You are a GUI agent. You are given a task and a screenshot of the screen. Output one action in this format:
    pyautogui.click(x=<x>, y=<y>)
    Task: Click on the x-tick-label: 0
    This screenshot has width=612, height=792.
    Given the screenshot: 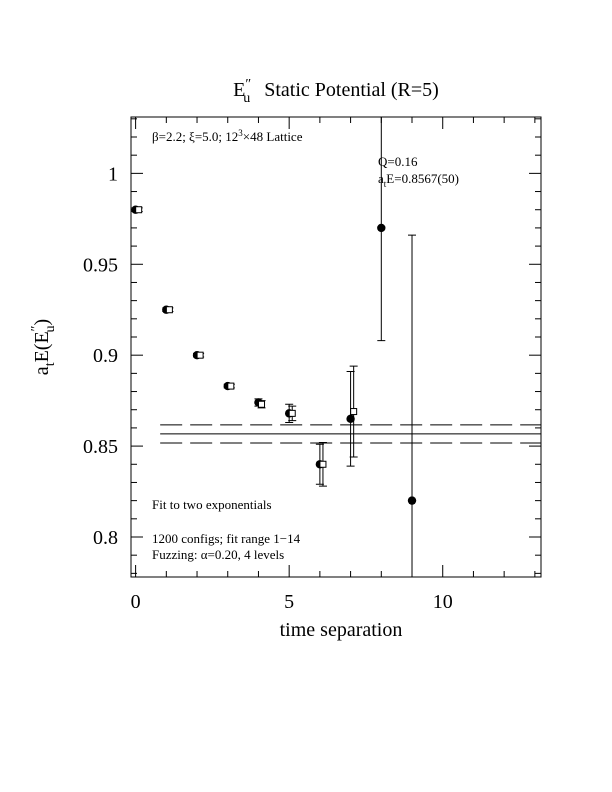 What is the action you would take?
    pyautogui.click(x=136, y=602)
    